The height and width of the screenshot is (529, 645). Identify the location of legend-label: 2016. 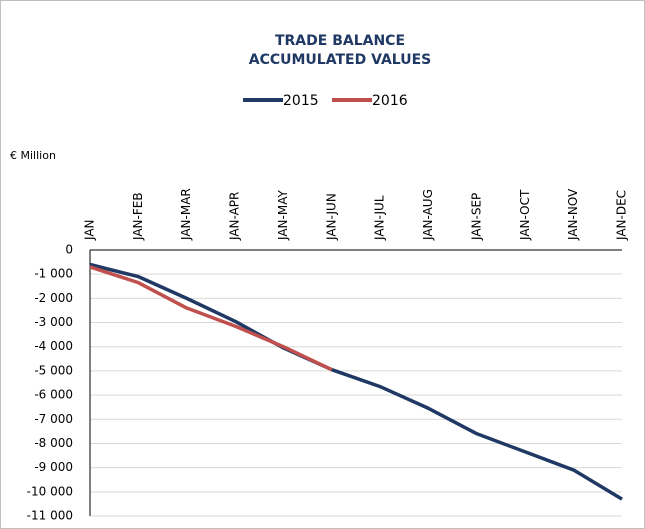
(390, 101).